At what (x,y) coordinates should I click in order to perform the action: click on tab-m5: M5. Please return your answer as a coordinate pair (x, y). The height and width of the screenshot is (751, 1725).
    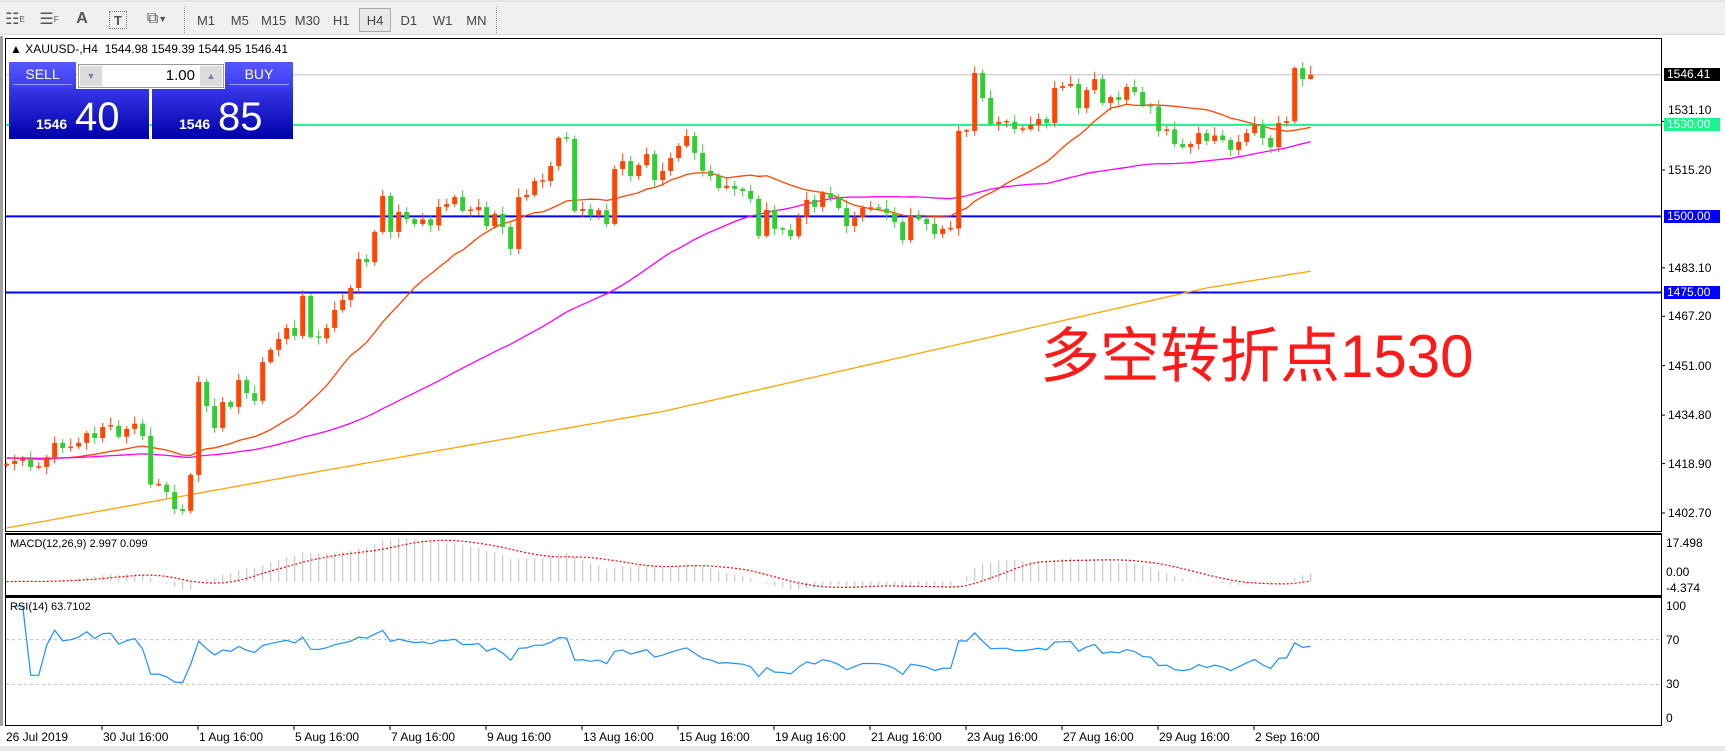
    Looking at the image, I should click on (239, 20).